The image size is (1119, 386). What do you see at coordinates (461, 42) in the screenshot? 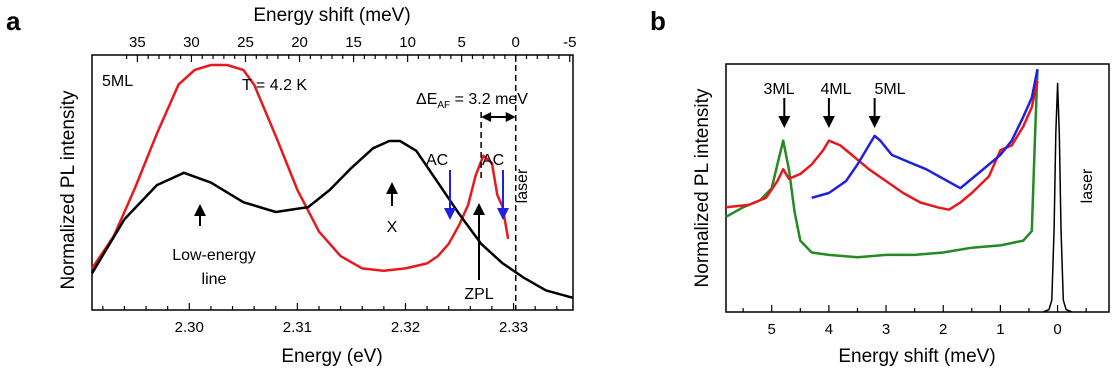
I see `a-x2tick-label: 5` at bounding box center [461, 42].